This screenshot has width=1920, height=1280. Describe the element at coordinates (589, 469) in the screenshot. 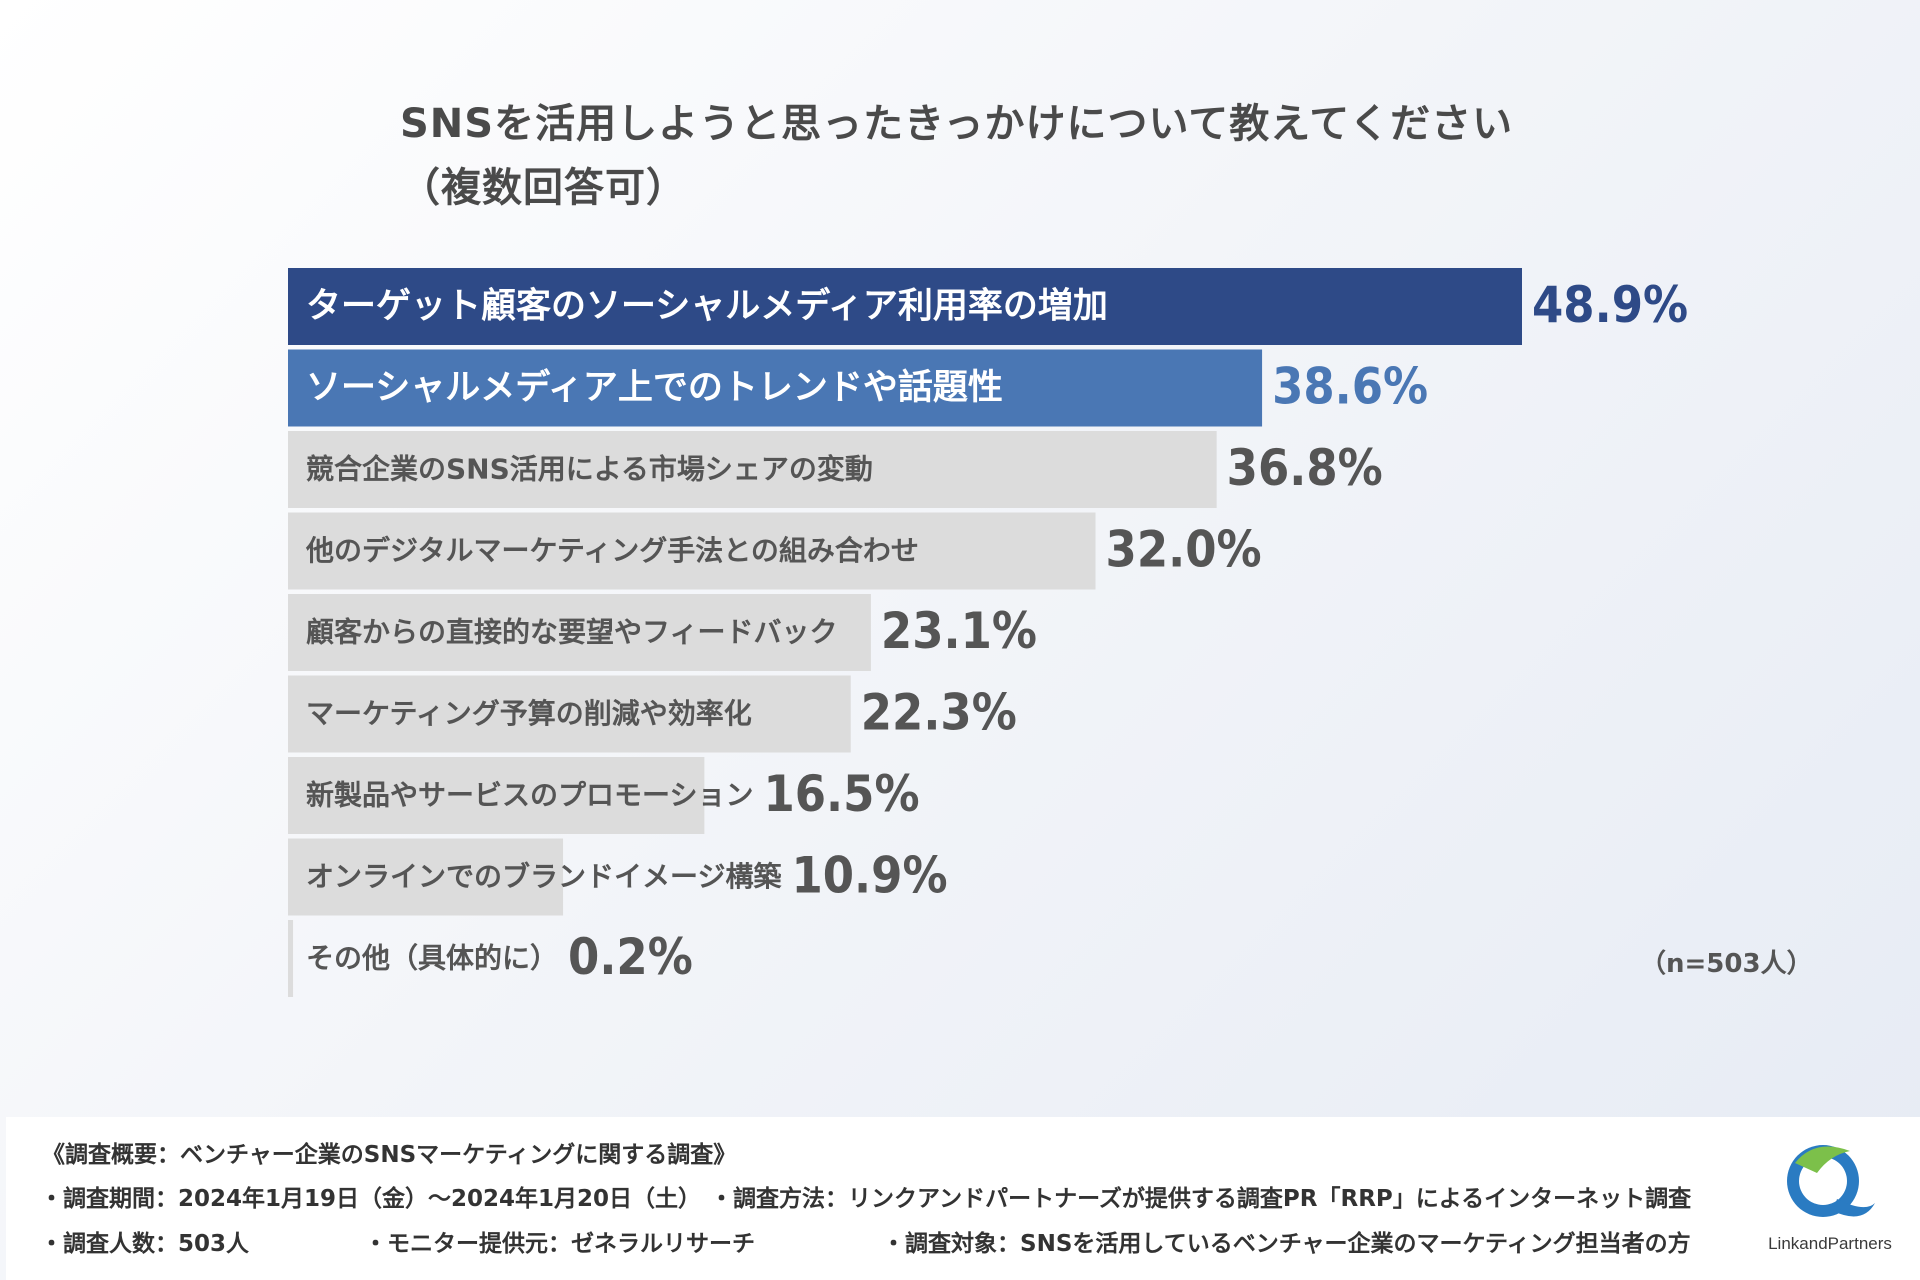

I see `bar-label-2: 競合企業のSNS活用による市場シェアの変動` at that location.